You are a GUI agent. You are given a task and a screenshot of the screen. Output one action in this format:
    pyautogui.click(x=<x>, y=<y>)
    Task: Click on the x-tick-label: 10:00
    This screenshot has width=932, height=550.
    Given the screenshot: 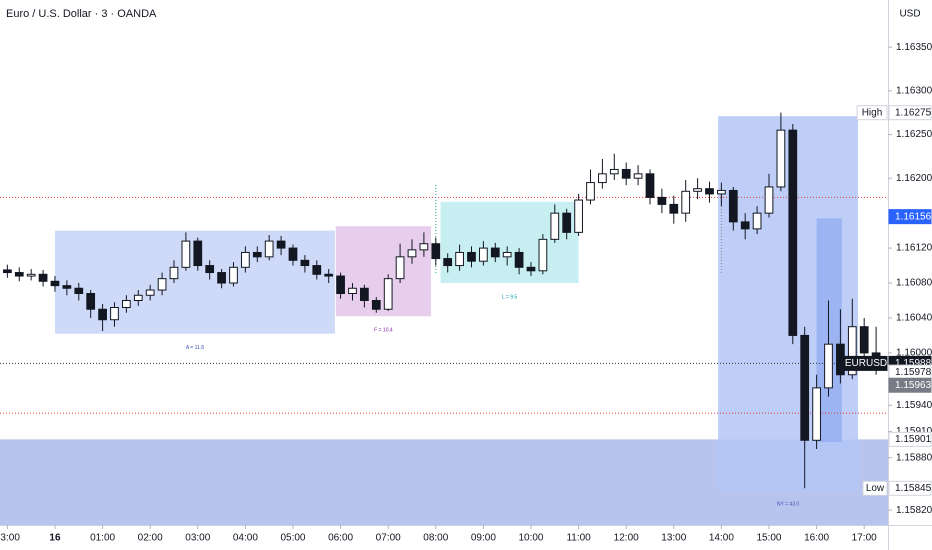 What is the action you would take?
    pyautogui.click(x=530, y=538)
    